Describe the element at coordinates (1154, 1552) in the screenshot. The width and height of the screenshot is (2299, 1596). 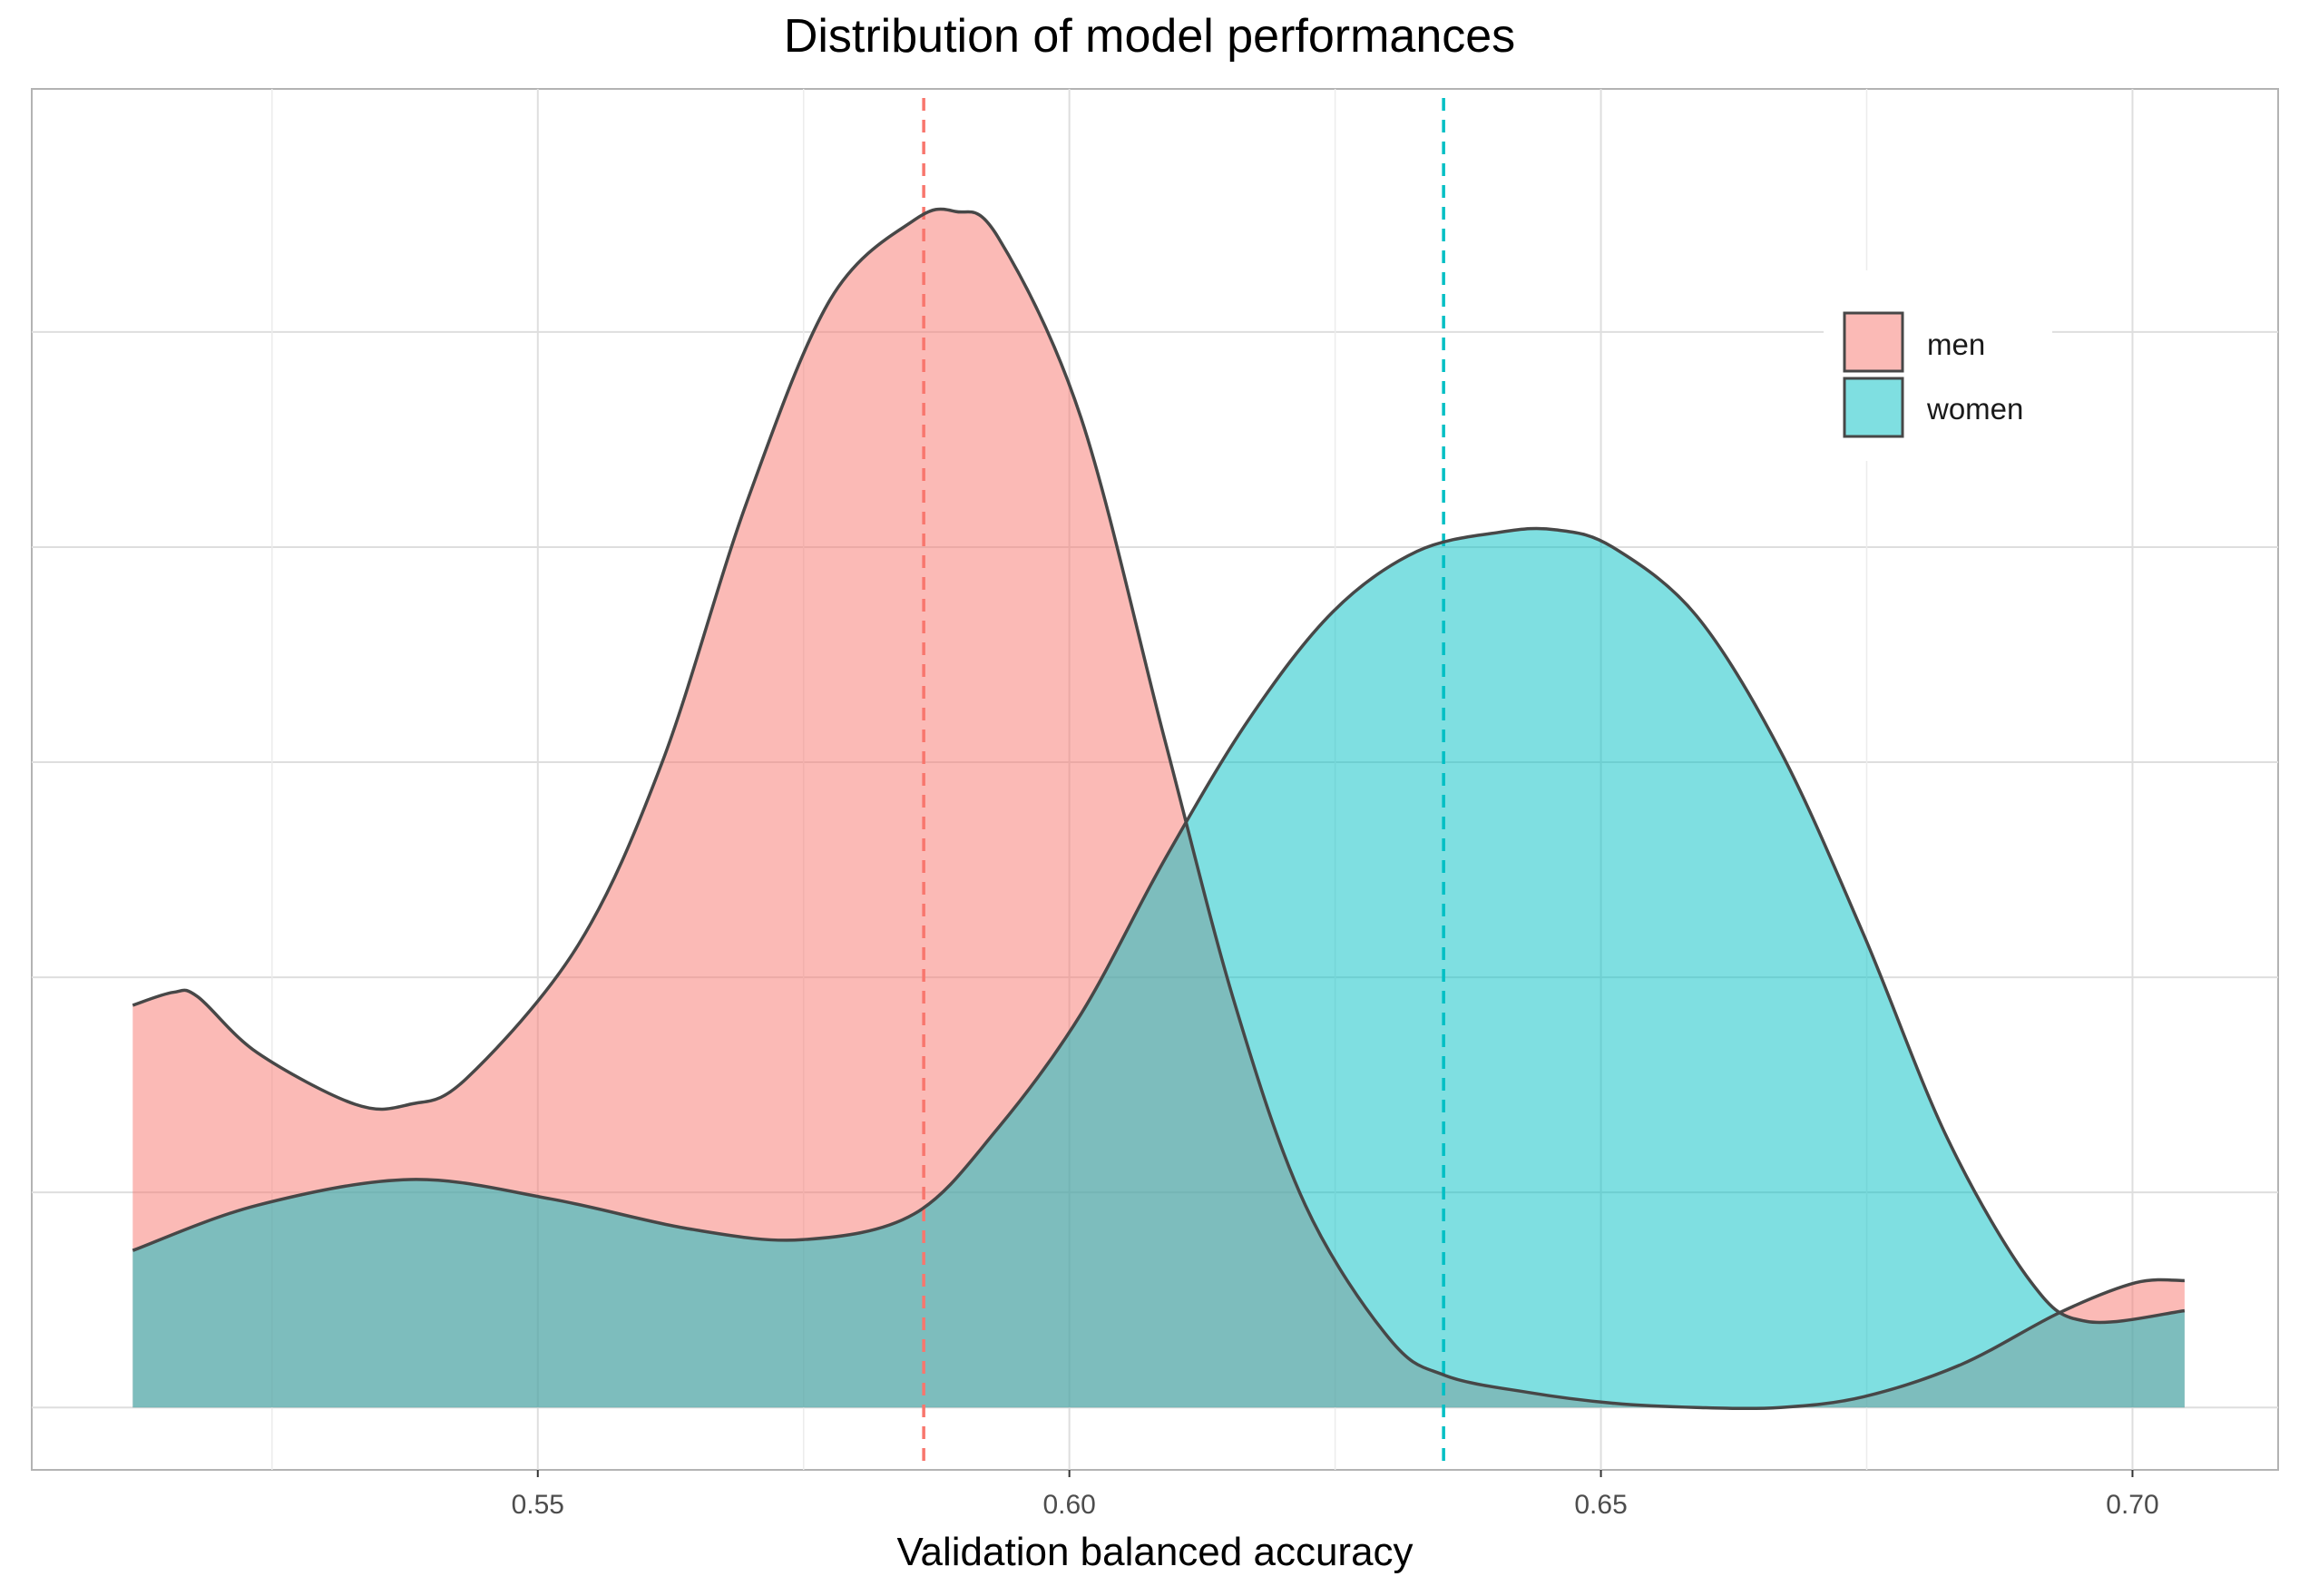
I see `x-axis-label: Validation balanced accuracy` at that location.